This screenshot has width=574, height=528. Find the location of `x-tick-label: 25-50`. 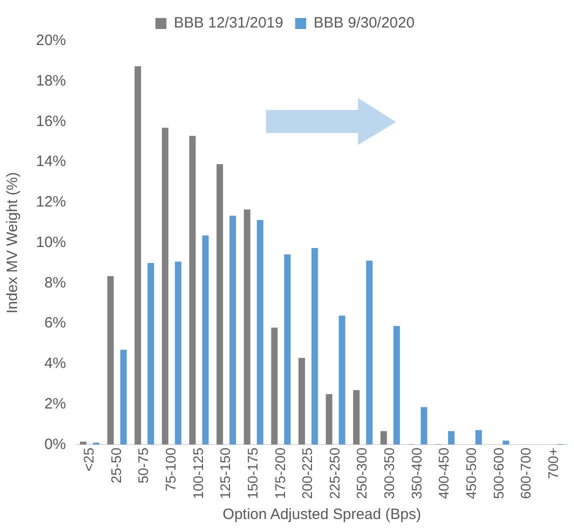

x-tick-label: 25-50 is located at coordinates (116, 465).